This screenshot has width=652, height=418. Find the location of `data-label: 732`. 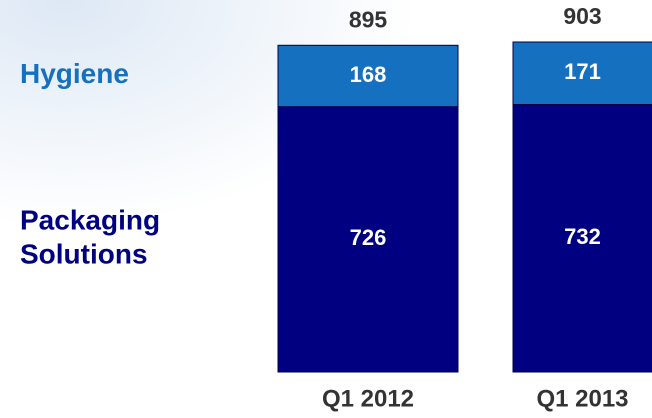

data-label: 732 is located at coordinates (582, 236).